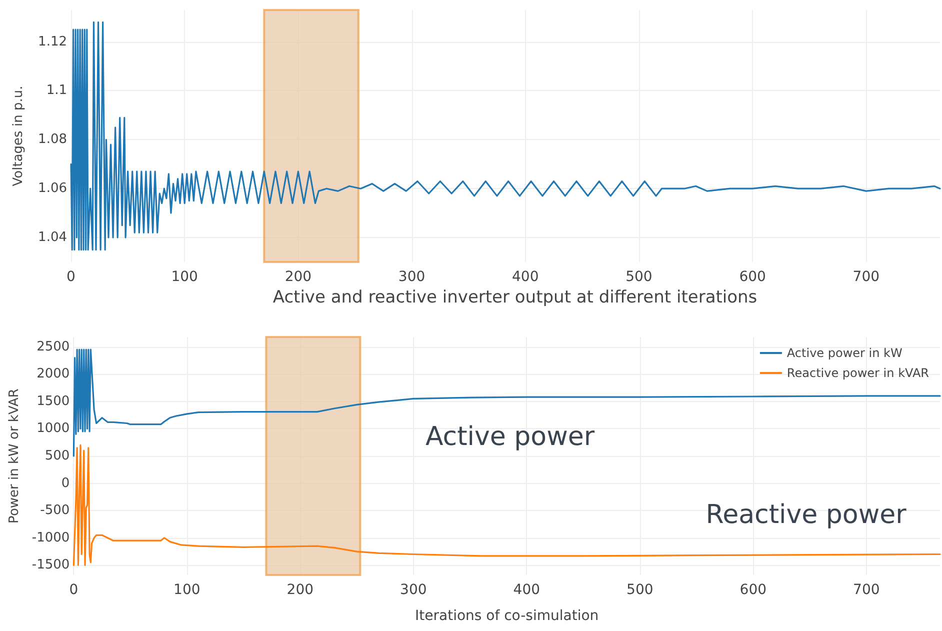 Image resolution: width=942 pixels, height=631 pixels. I want to click on y-tick-label: 1.08, so click(52, 140).